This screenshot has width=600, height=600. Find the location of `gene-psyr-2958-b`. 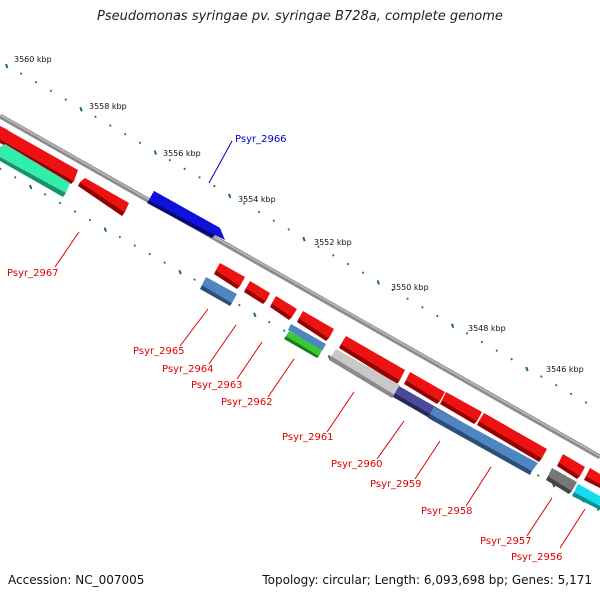

gene-psyr-2958-b is located at coordinates (512, 437).